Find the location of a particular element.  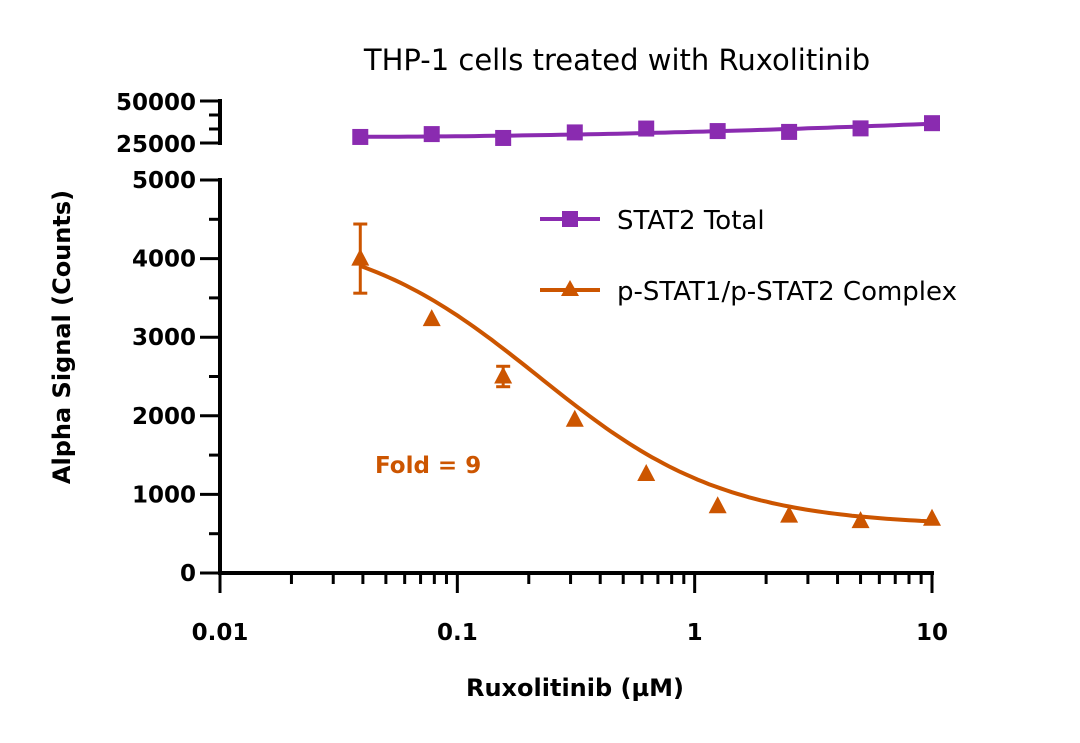

fold-annotation: Fold = 9 is located at coordinates (428, 466).